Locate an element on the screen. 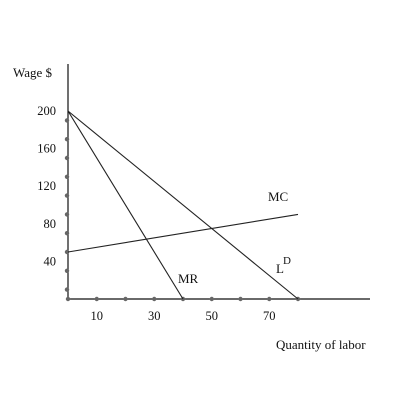 The width and height of the screenshot is (400, 400). ld-label-superscript: D is located at coordinates (287, 261).